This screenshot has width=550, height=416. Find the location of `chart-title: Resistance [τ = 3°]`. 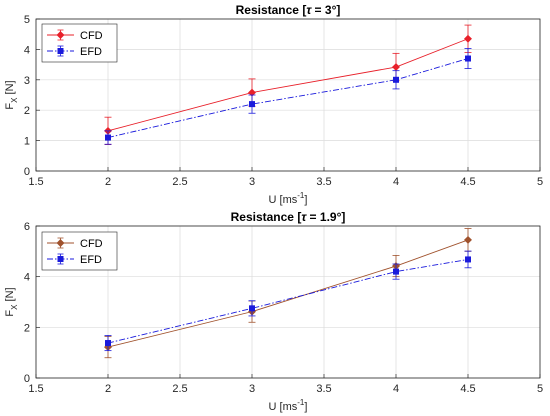

chart-title: Resistance [τ = 3°] is located at coordinates (288, 10).